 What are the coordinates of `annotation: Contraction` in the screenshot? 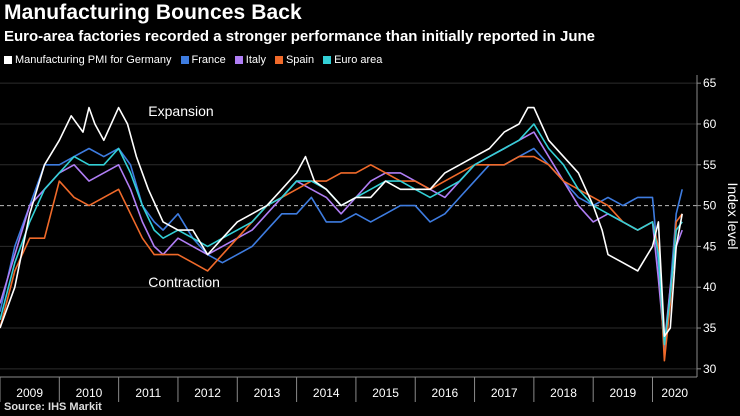 It's located at (184, 282).